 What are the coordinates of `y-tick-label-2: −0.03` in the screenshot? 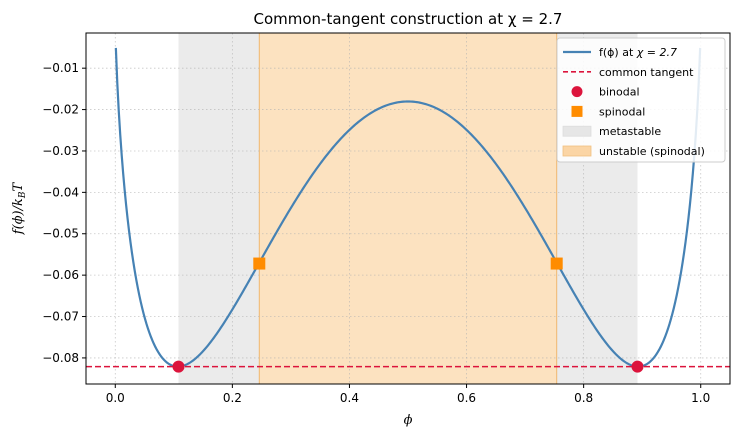 It's located at (60, 151).